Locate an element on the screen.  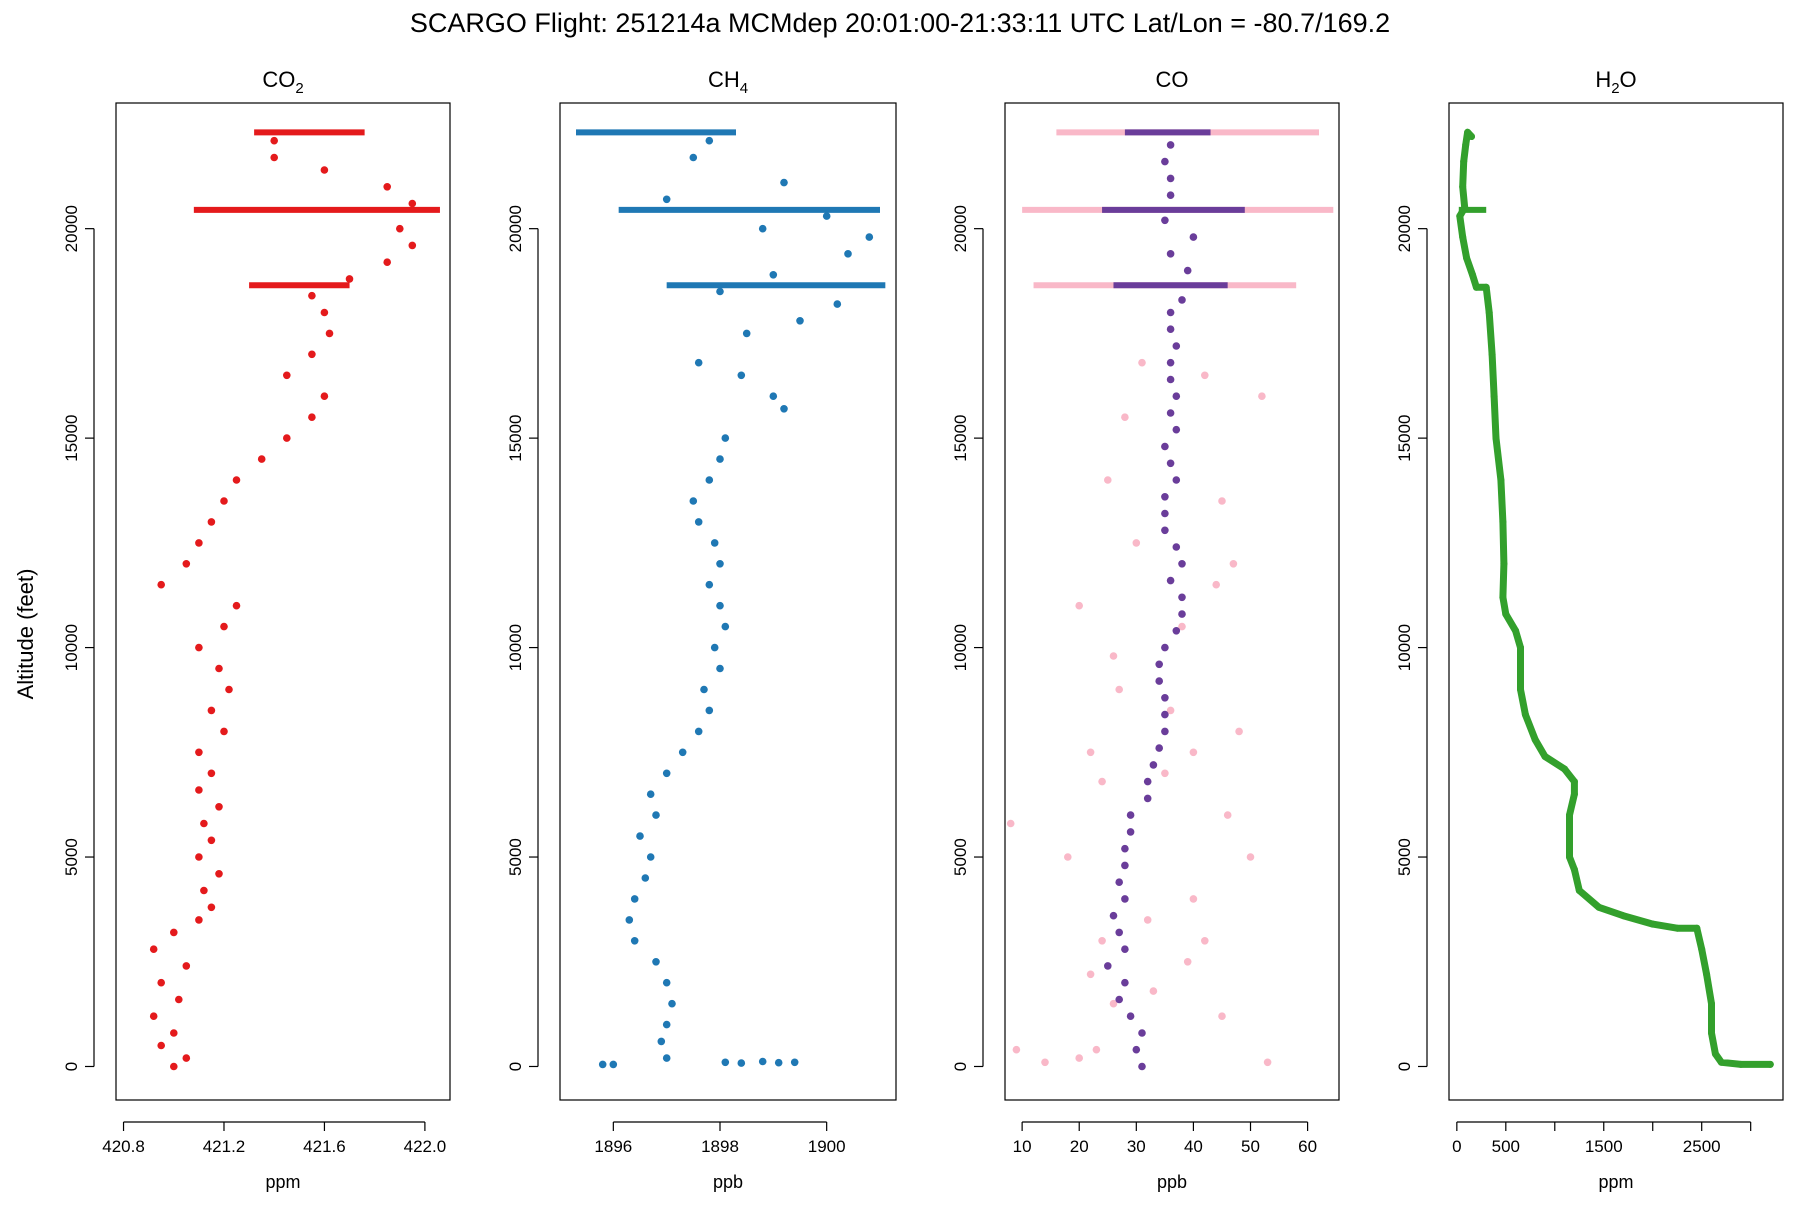
x-tick-label: 1900 is located at coordinates (827, 1146).